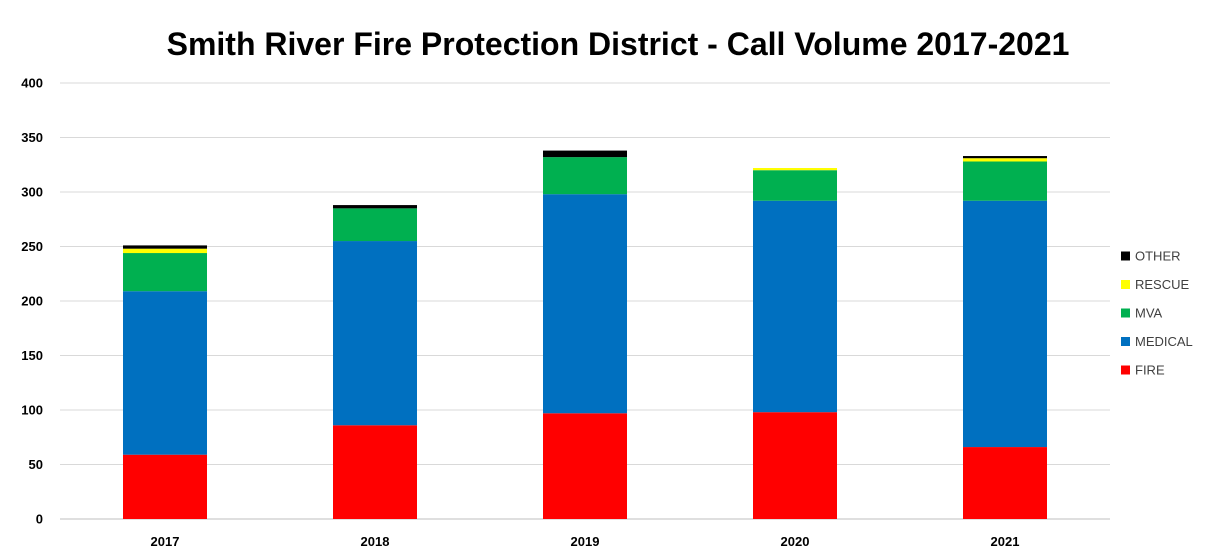  I want to click on y-tick-label: 400, so click(32, 83).